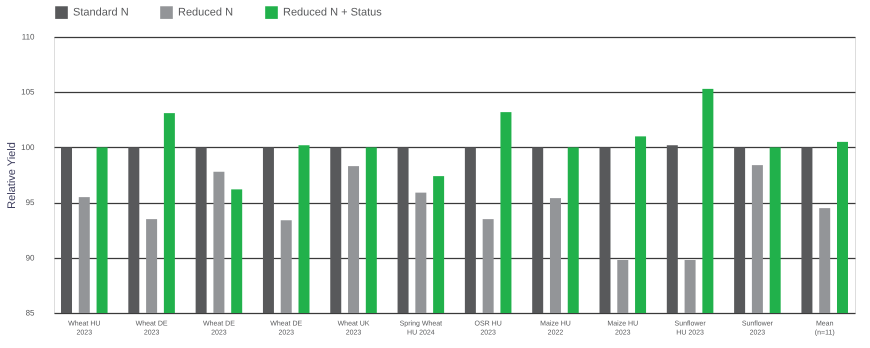 Image resolution: width=870 pixels, height=348 pixels. Describe the element at coordinates (12, 175) in the screenshot. I see `y-axis-title: Relative Yield` at that location.